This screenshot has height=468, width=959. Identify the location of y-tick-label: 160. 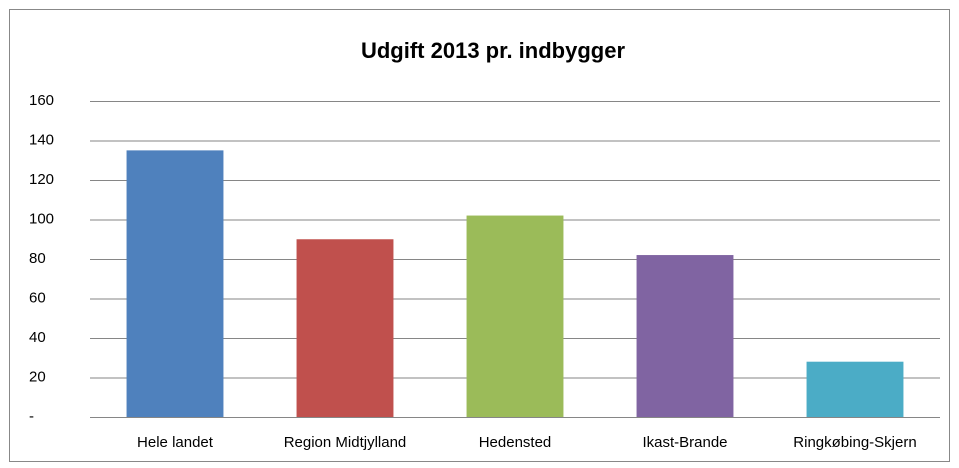
(41, 100).